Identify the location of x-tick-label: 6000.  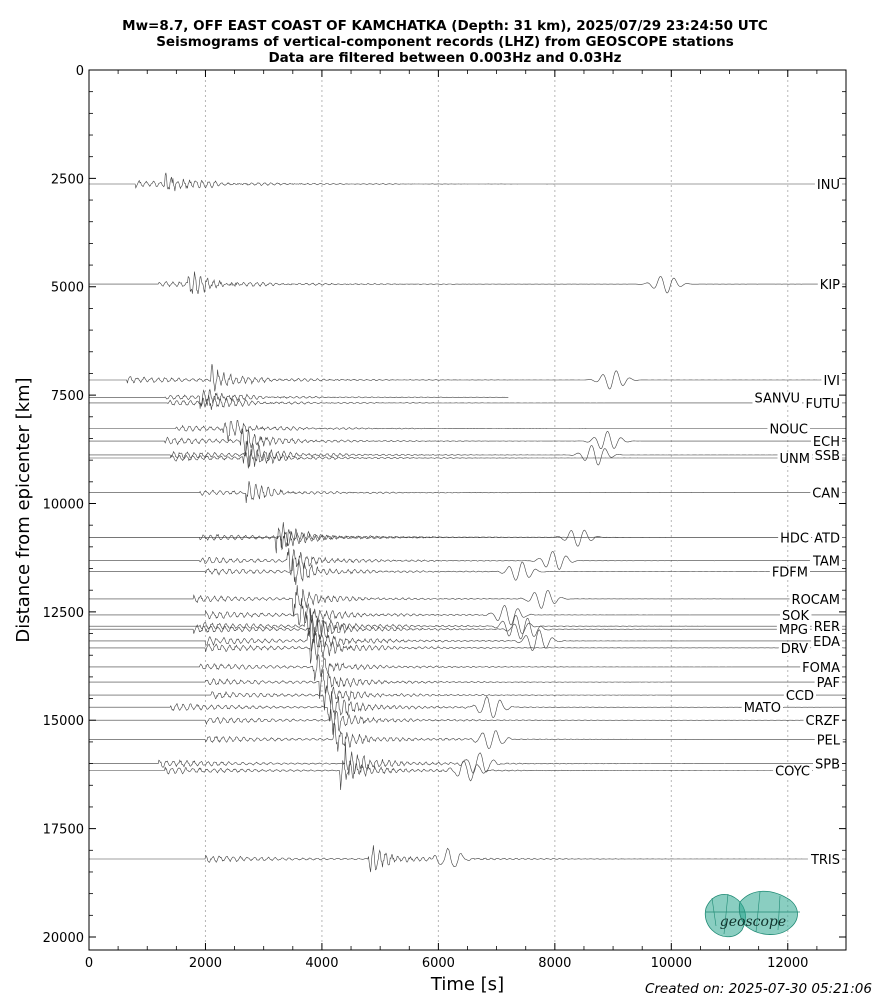
(438, 963).